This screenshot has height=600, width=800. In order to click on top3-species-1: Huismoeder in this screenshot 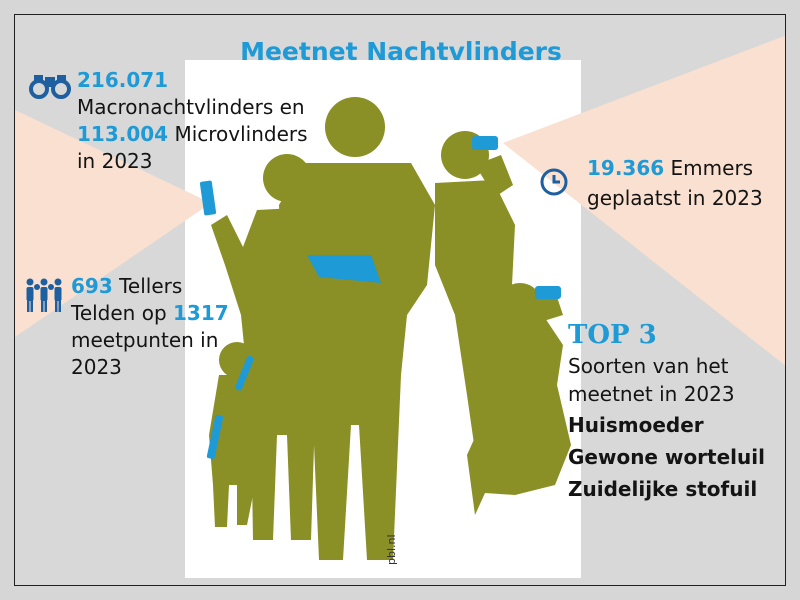, I will do `click(636, 425)`.